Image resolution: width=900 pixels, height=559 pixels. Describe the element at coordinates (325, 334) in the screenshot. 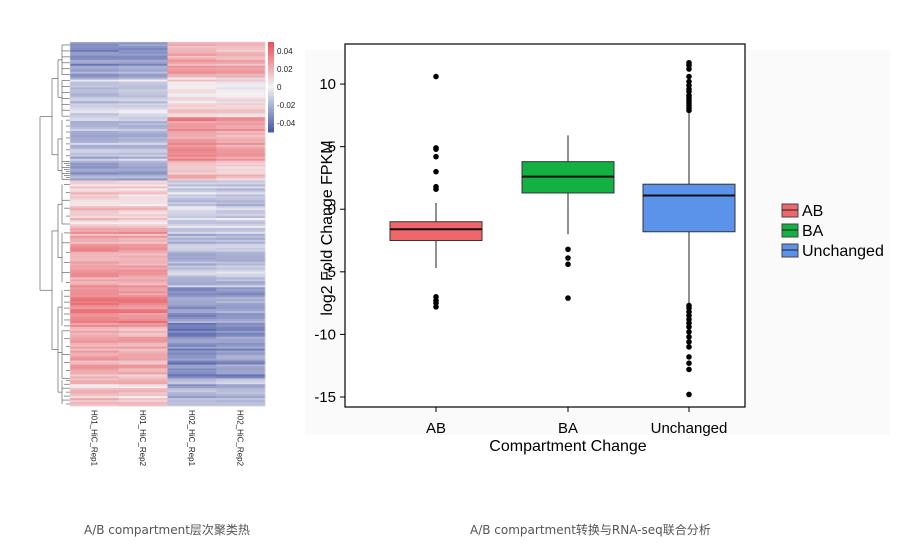

I see `y-tick-label: -10` at that location.